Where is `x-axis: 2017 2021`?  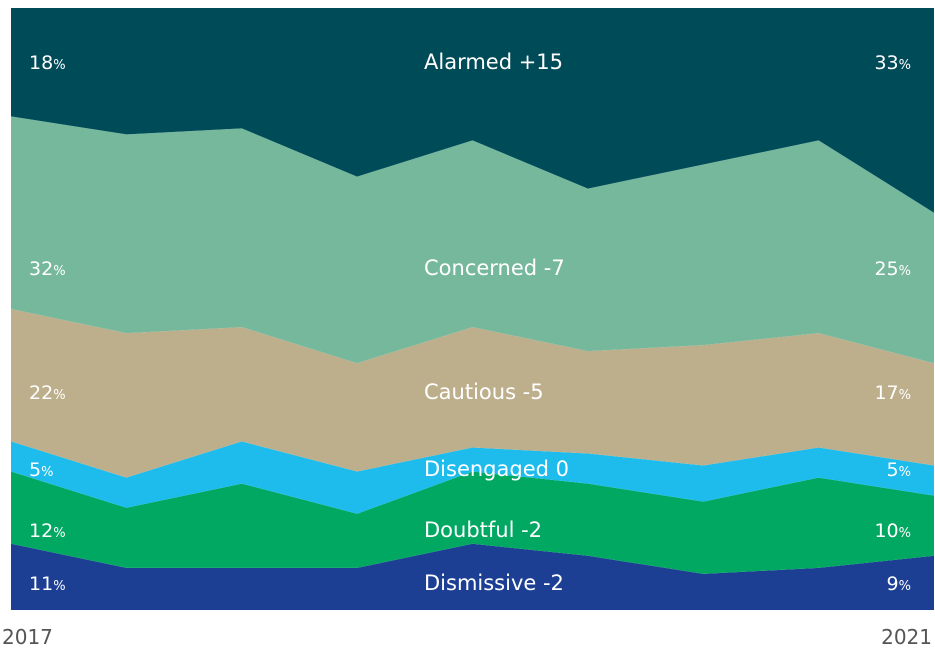
x-axis: 2017 2021 is located at coordinates (467, 637).